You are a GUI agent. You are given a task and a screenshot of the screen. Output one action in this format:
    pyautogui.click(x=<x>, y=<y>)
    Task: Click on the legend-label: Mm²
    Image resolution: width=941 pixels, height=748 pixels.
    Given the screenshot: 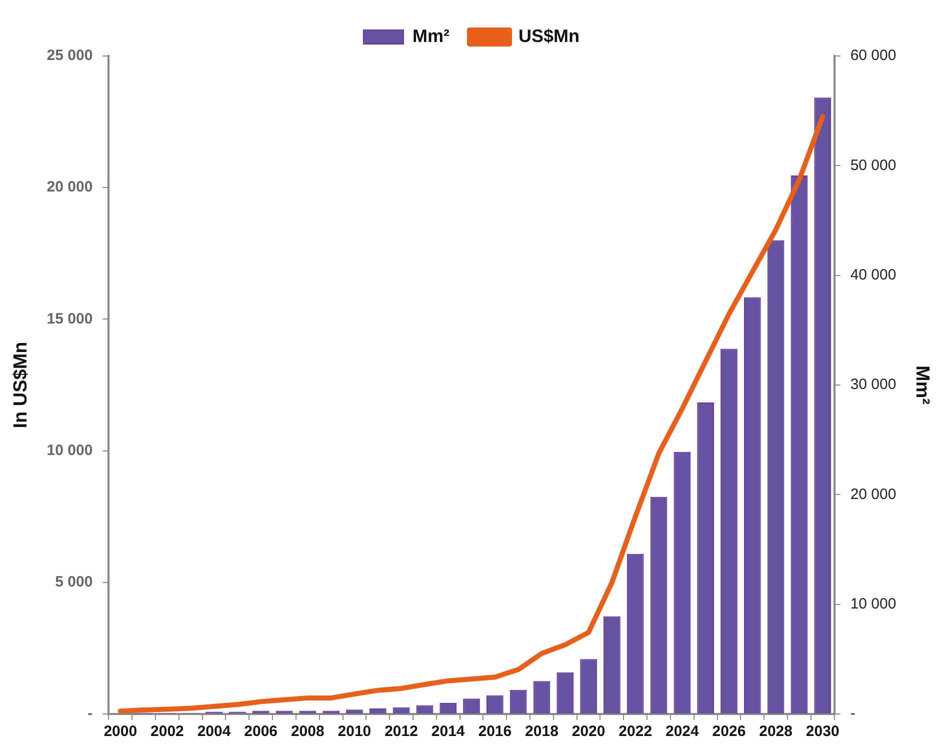 What is the action you would take?
    pyautogui.click(x=431, y=36)
    